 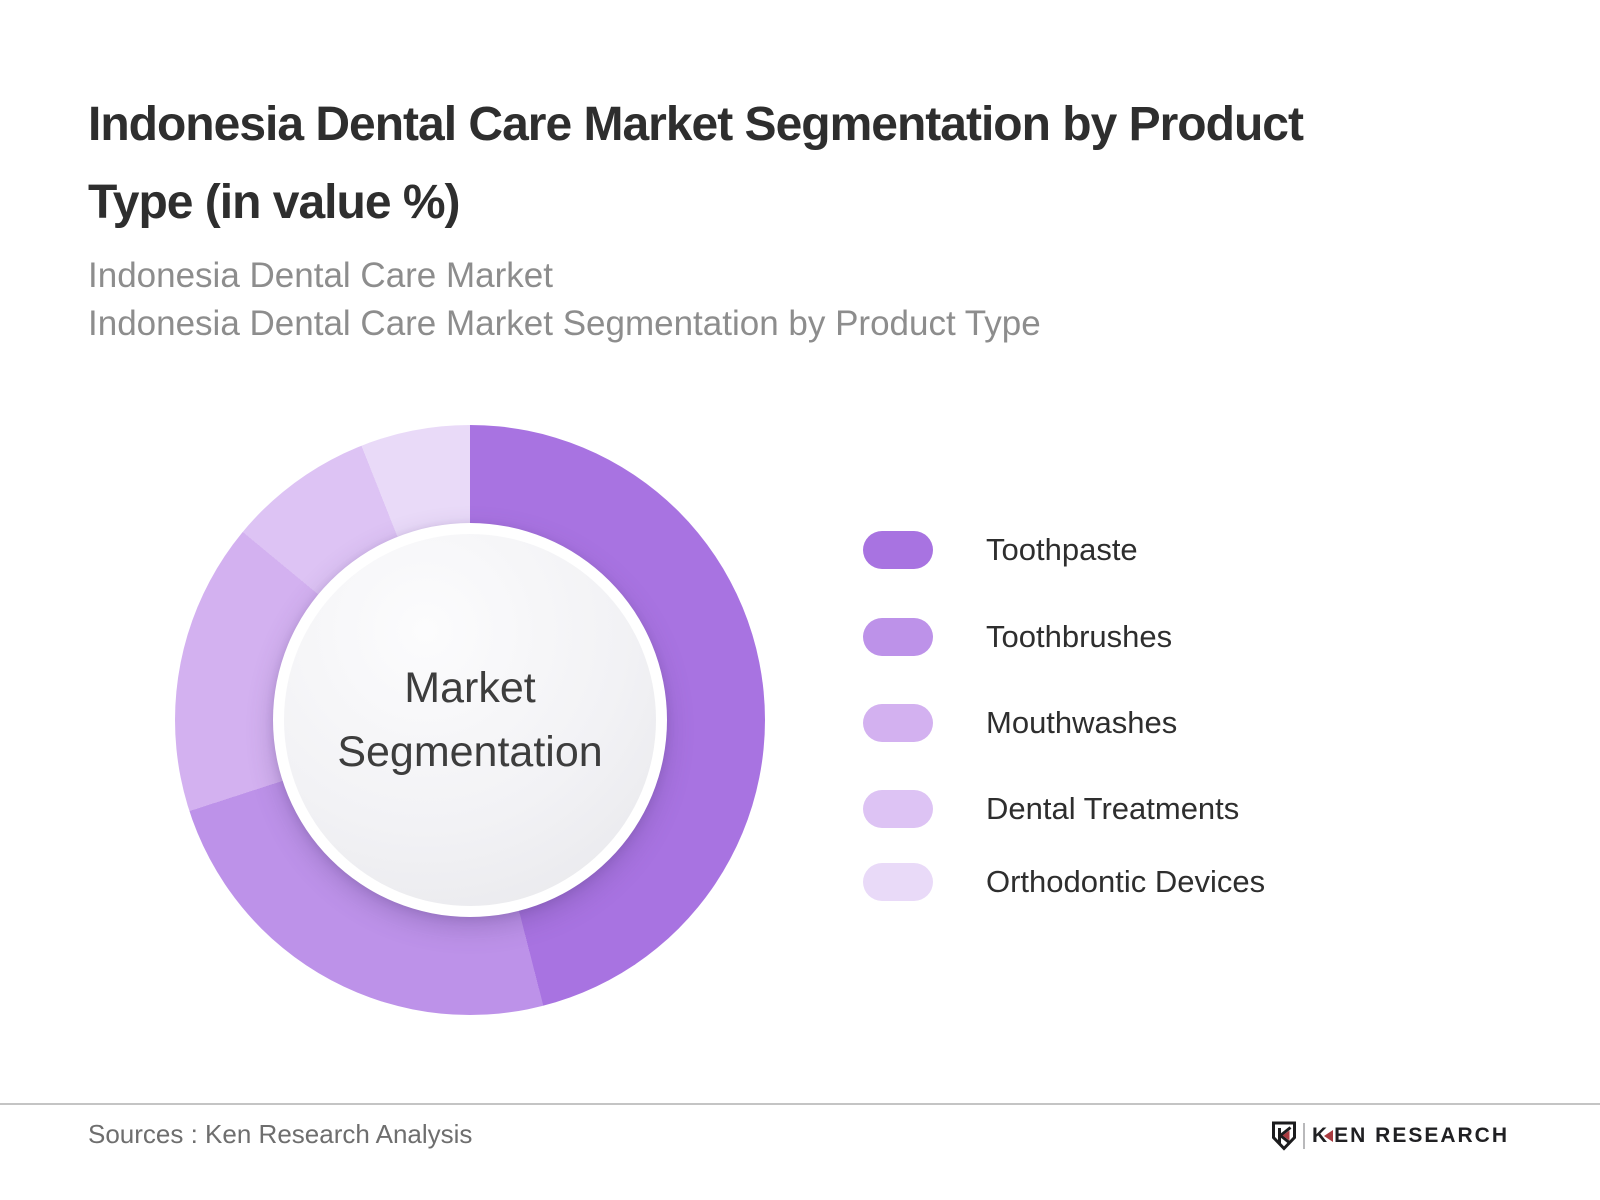 I want to click on page-title-line2: Type (in value %), so click(x=274, y=203).